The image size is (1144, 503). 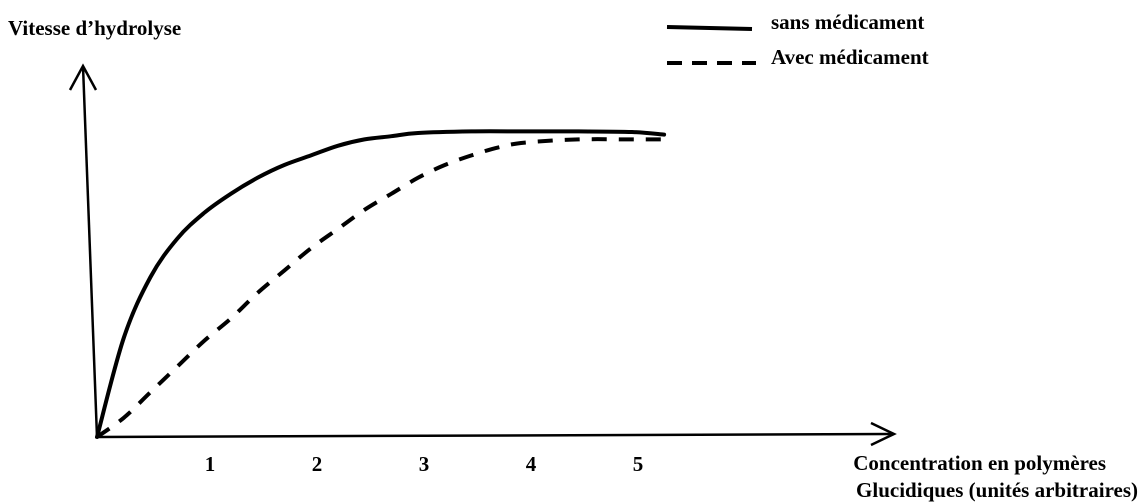 I want to click on x-tick-label-4: 4, so click(x=531, y=464).